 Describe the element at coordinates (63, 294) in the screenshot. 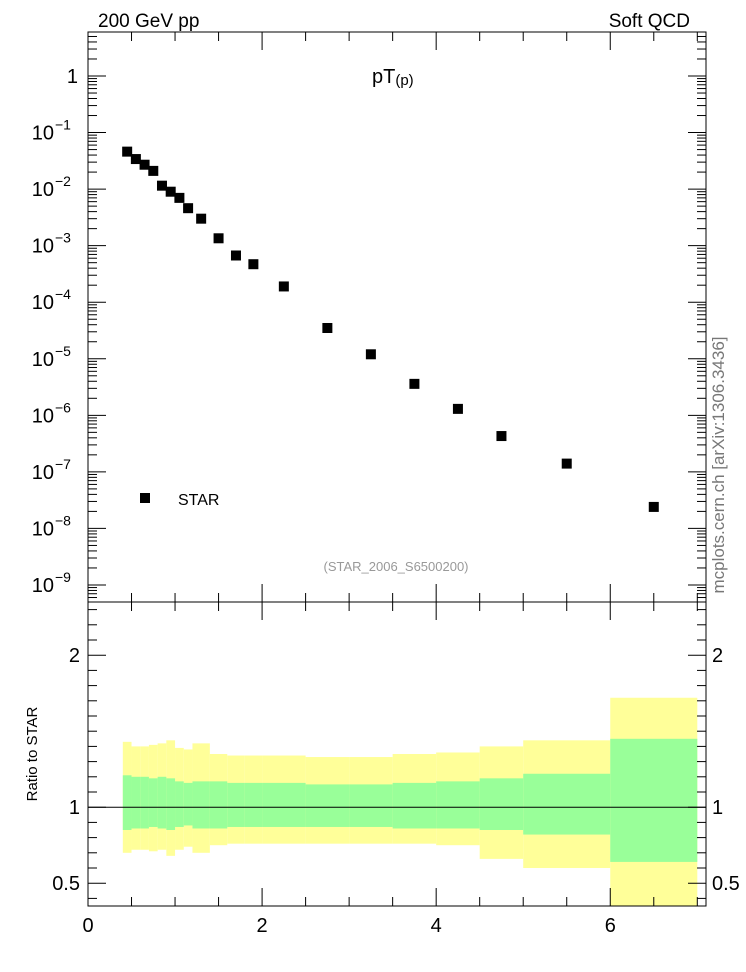

I see `y-tick-exponent: −4` at that location.